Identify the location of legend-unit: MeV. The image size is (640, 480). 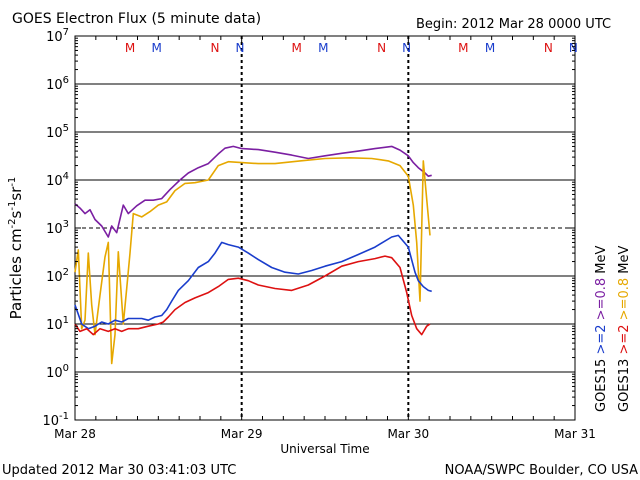
(601, 260).